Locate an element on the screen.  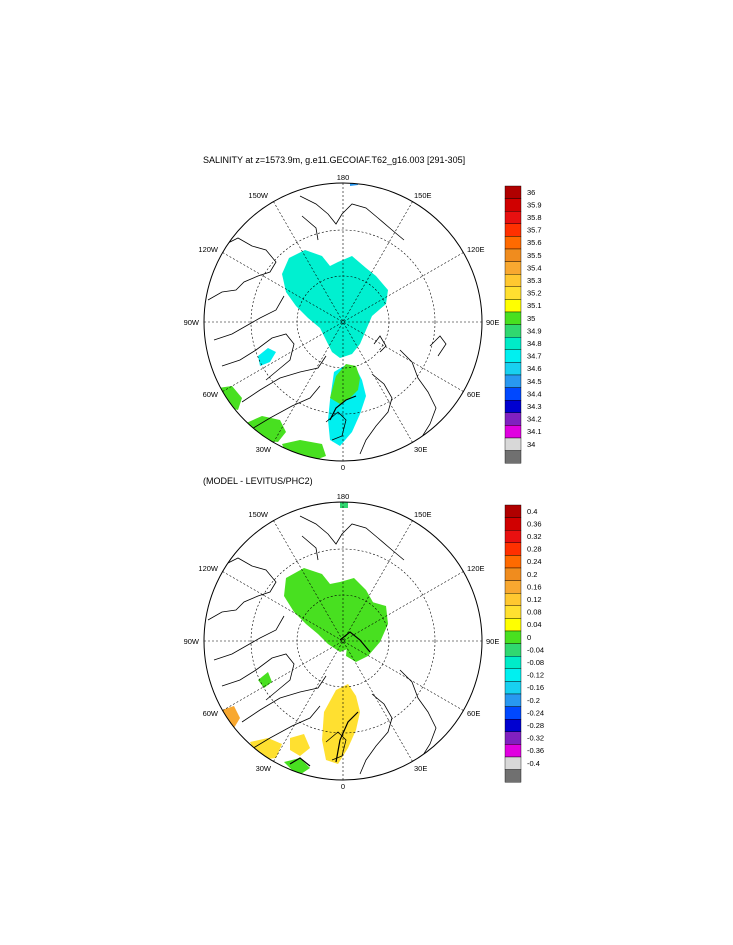
map2-lon-120w: 120W is located at coordinates (208, 568).